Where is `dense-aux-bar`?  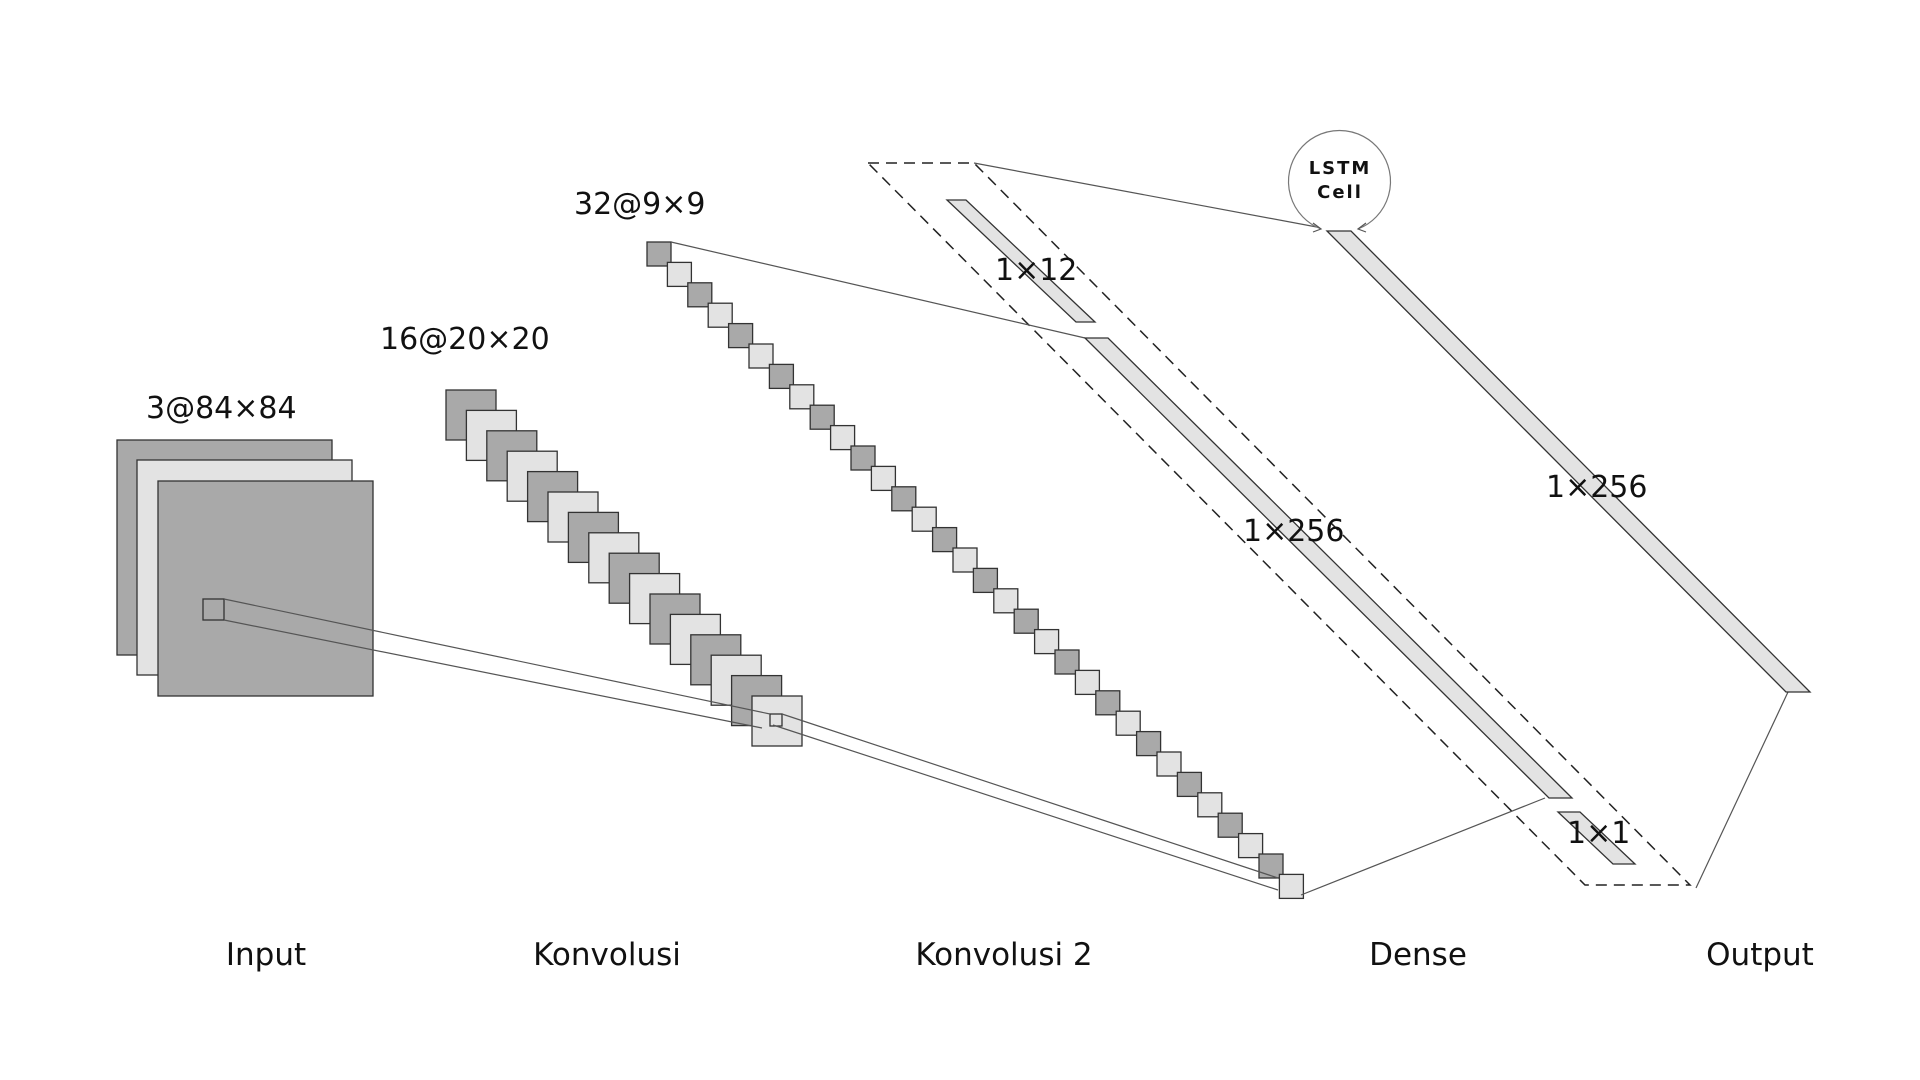 dense-aux-bar is located at coordinates (1021, 261).